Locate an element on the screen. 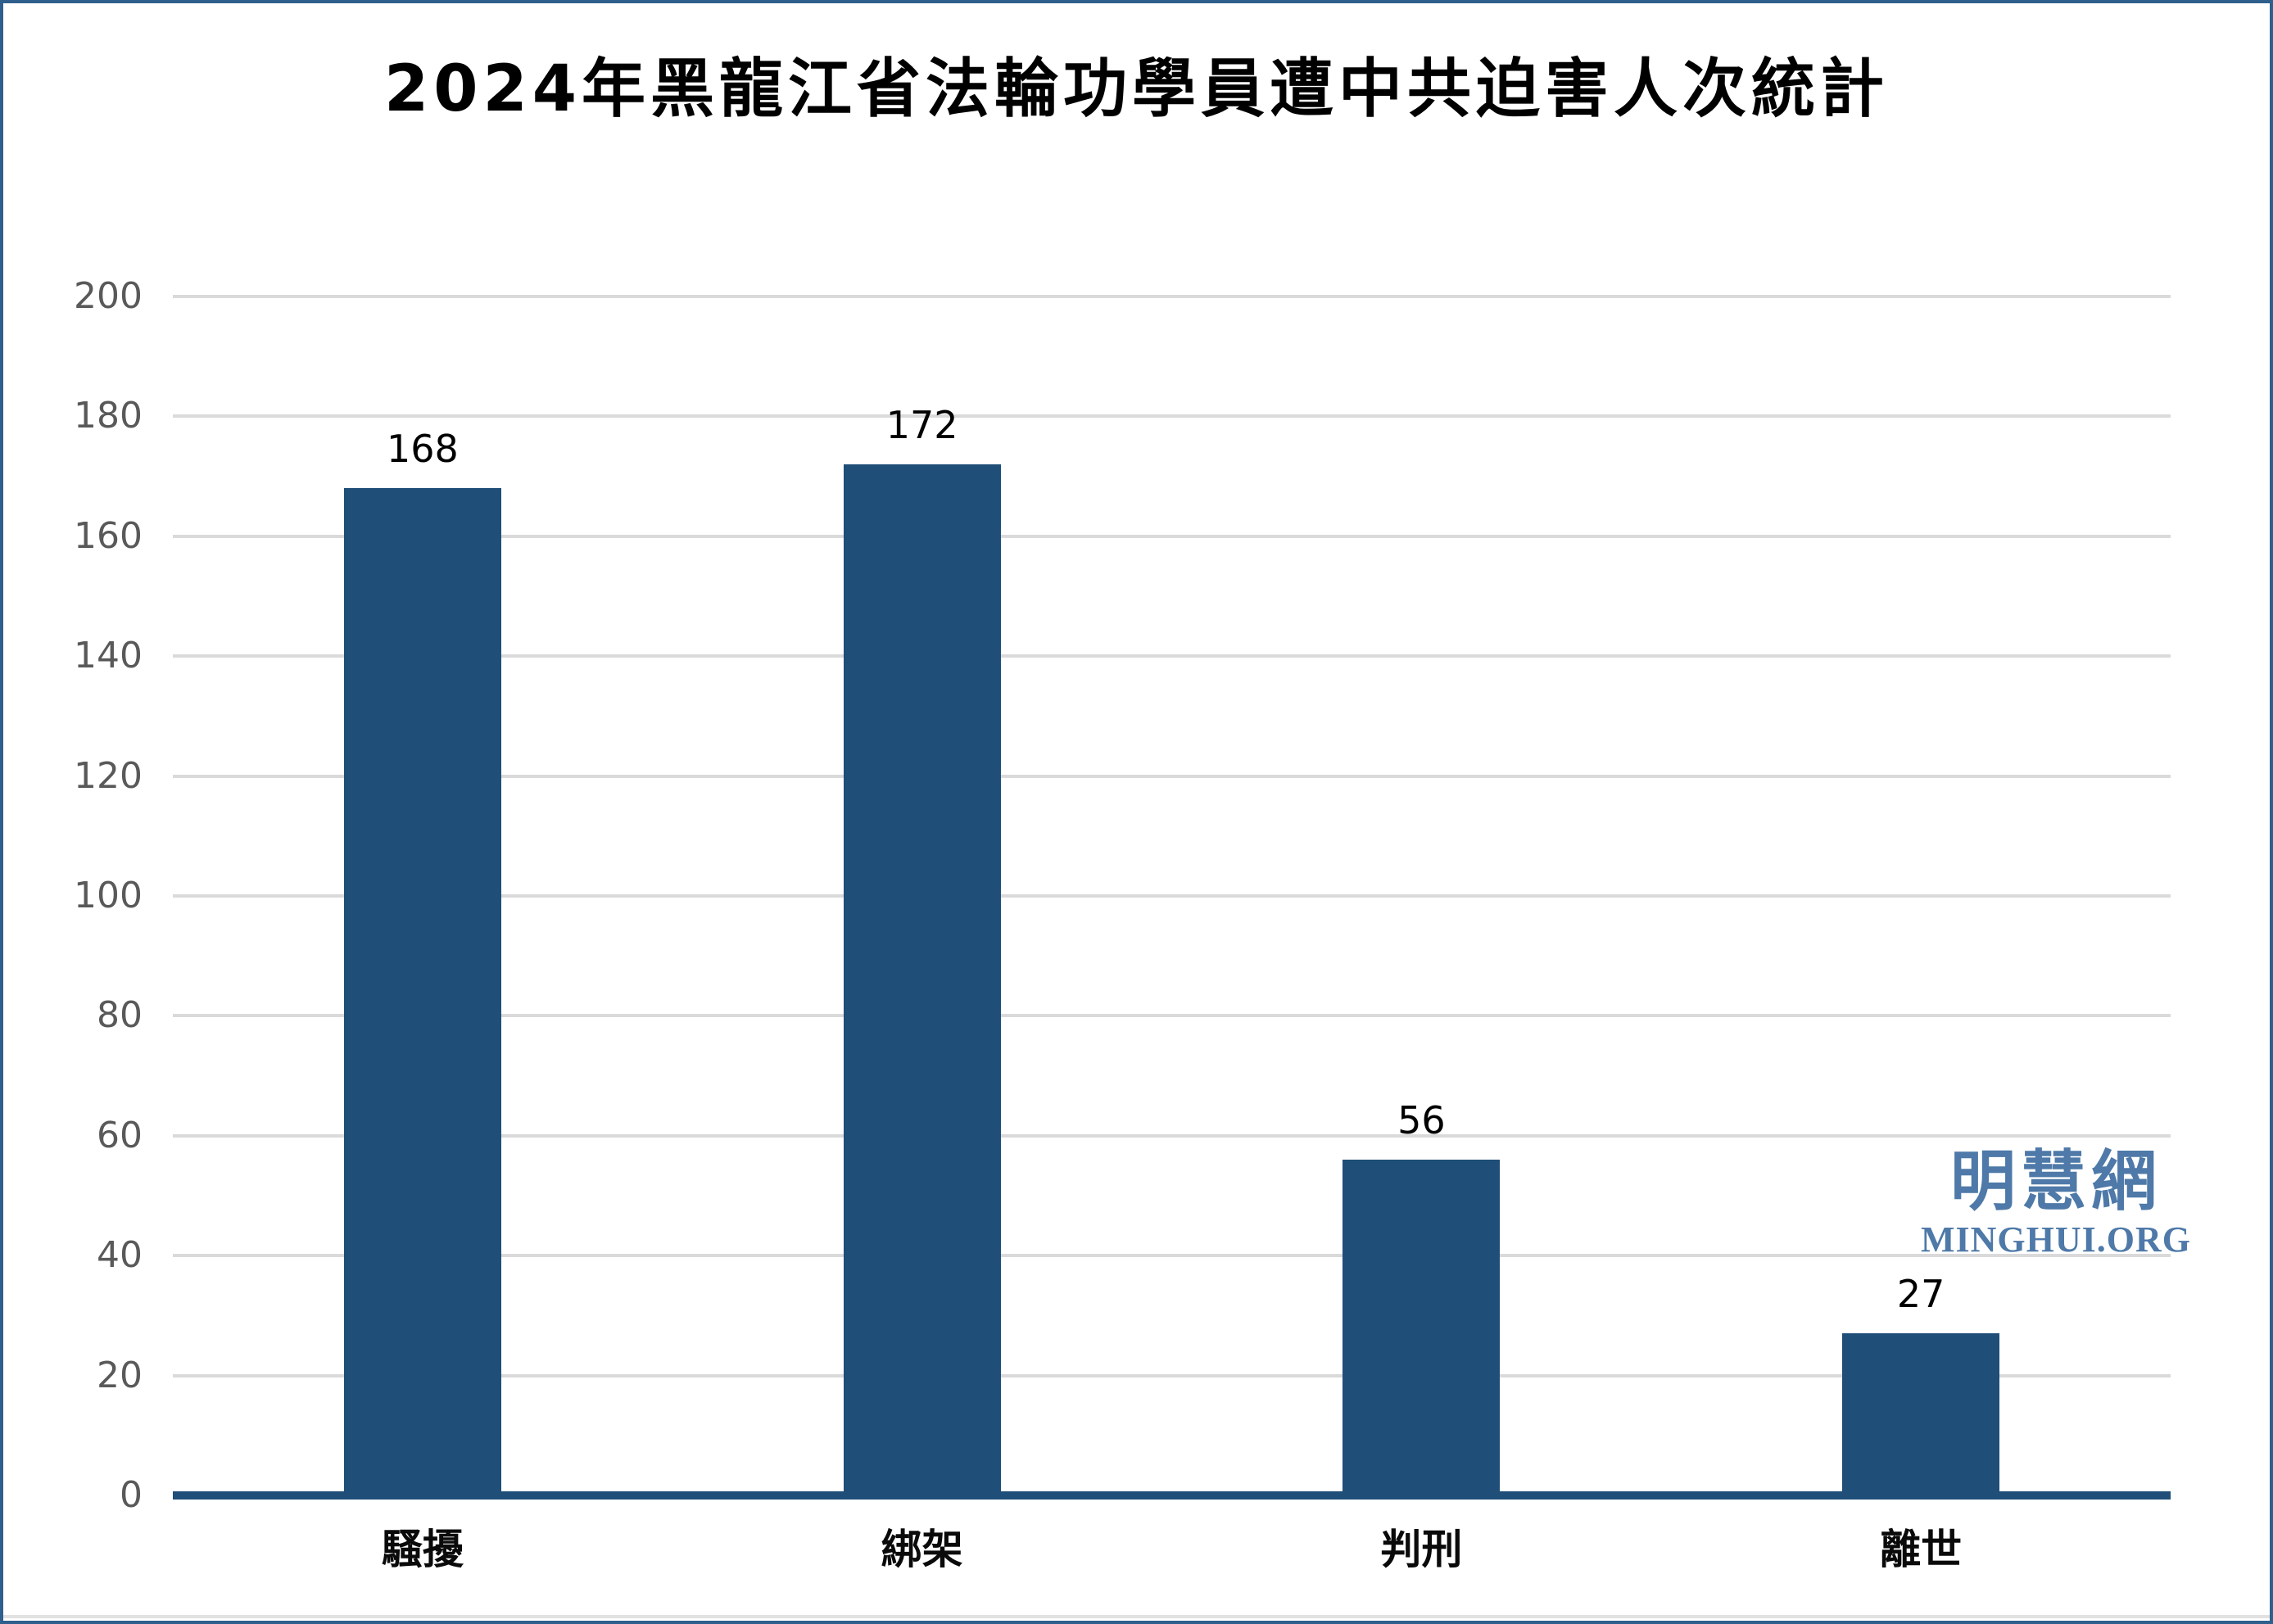 The image size is (2273, 1624). y-tick-label-140: 140 is located at coordinates (108, 656).